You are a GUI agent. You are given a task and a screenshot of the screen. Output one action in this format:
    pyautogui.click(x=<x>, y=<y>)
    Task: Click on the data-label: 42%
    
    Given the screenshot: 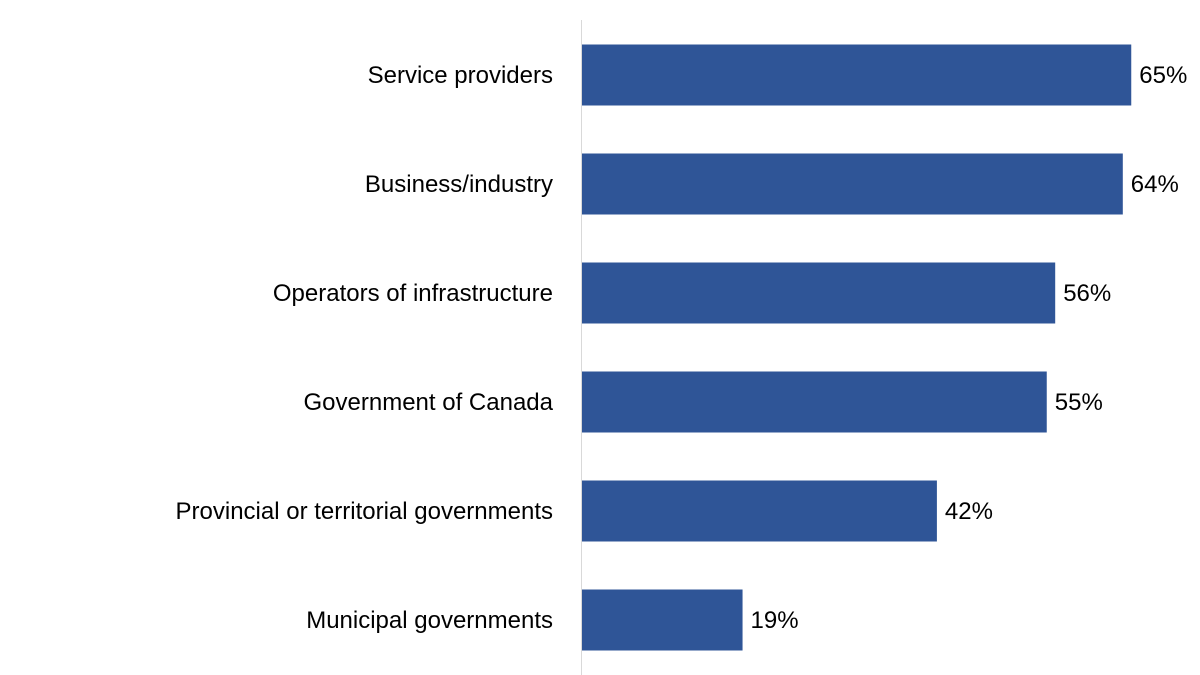 What is the action you would take?
    pyautogui.click(x=969, y=511)
    